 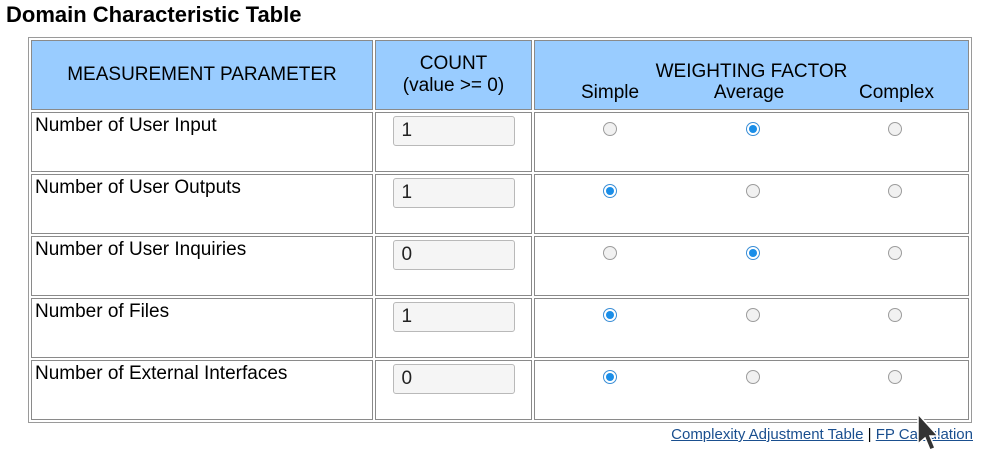 I want to click on header-parameter-label: MEASUREMENT PARAMETER, so click(x=202, y=74).